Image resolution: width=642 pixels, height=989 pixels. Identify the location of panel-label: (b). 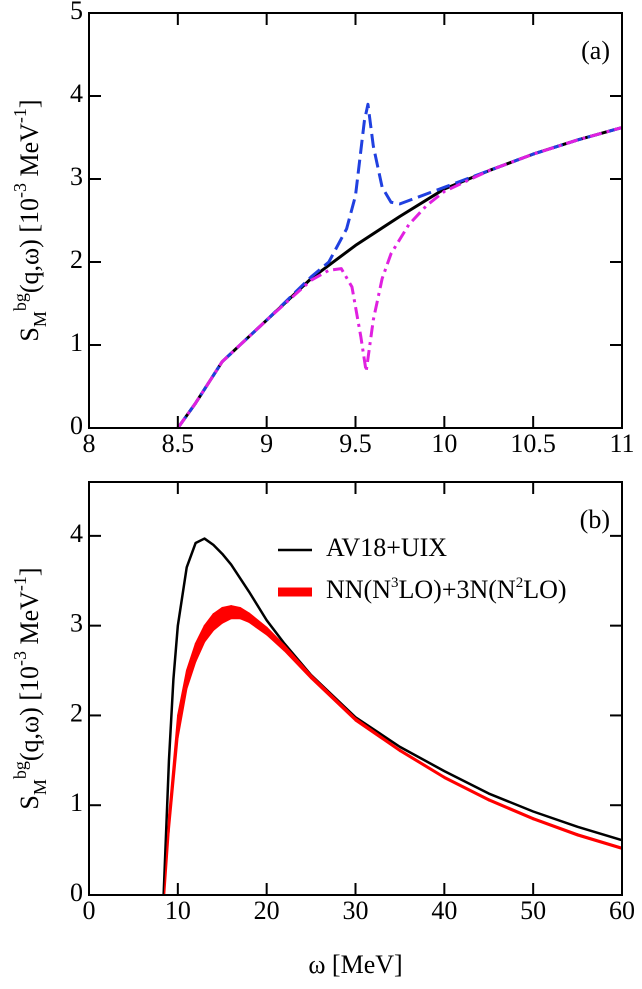
(595, 519).